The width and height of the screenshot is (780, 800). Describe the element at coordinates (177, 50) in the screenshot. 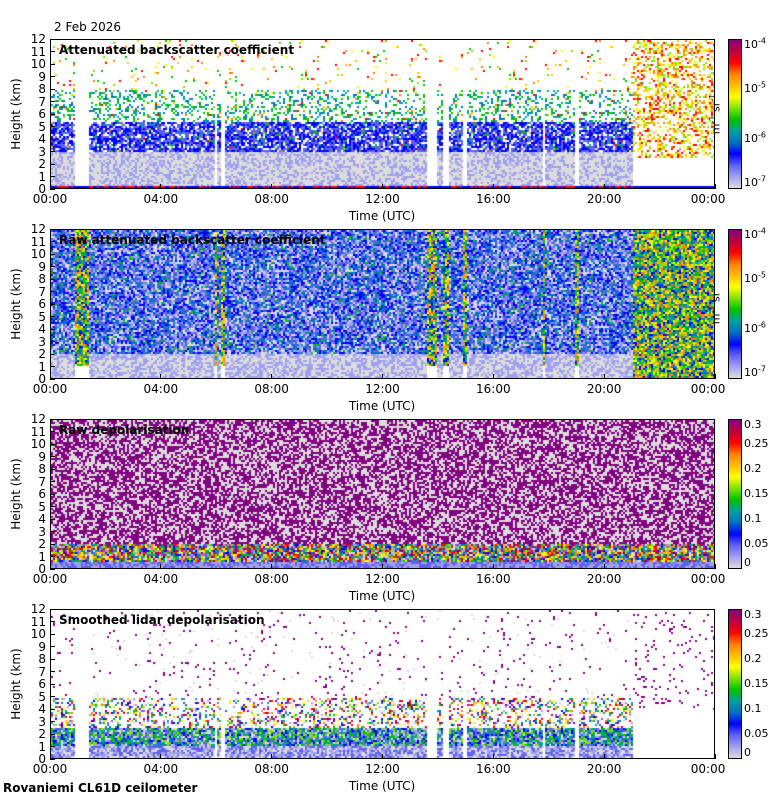

I see `panel-title: Attenuated backscatter coefficient` at that location.